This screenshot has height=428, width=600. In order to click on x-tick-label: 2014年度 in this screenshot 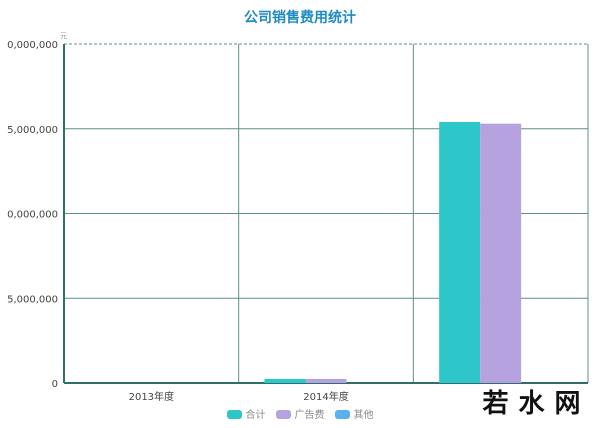, I will do `click(325, 396)`.